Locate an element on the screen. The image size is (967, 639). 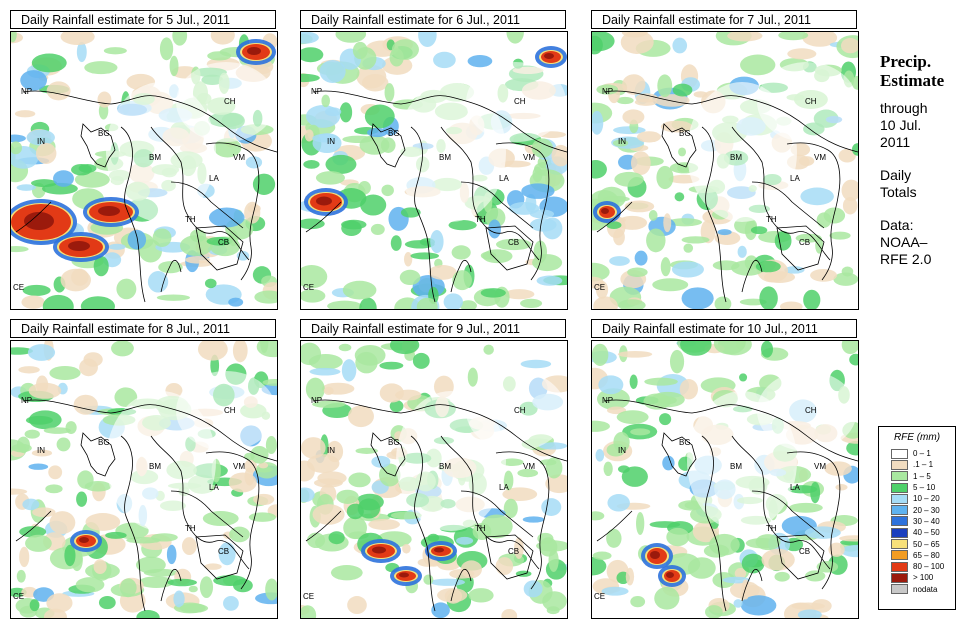
legend-item: 65 – 80 is located at coordinates (917, 555).